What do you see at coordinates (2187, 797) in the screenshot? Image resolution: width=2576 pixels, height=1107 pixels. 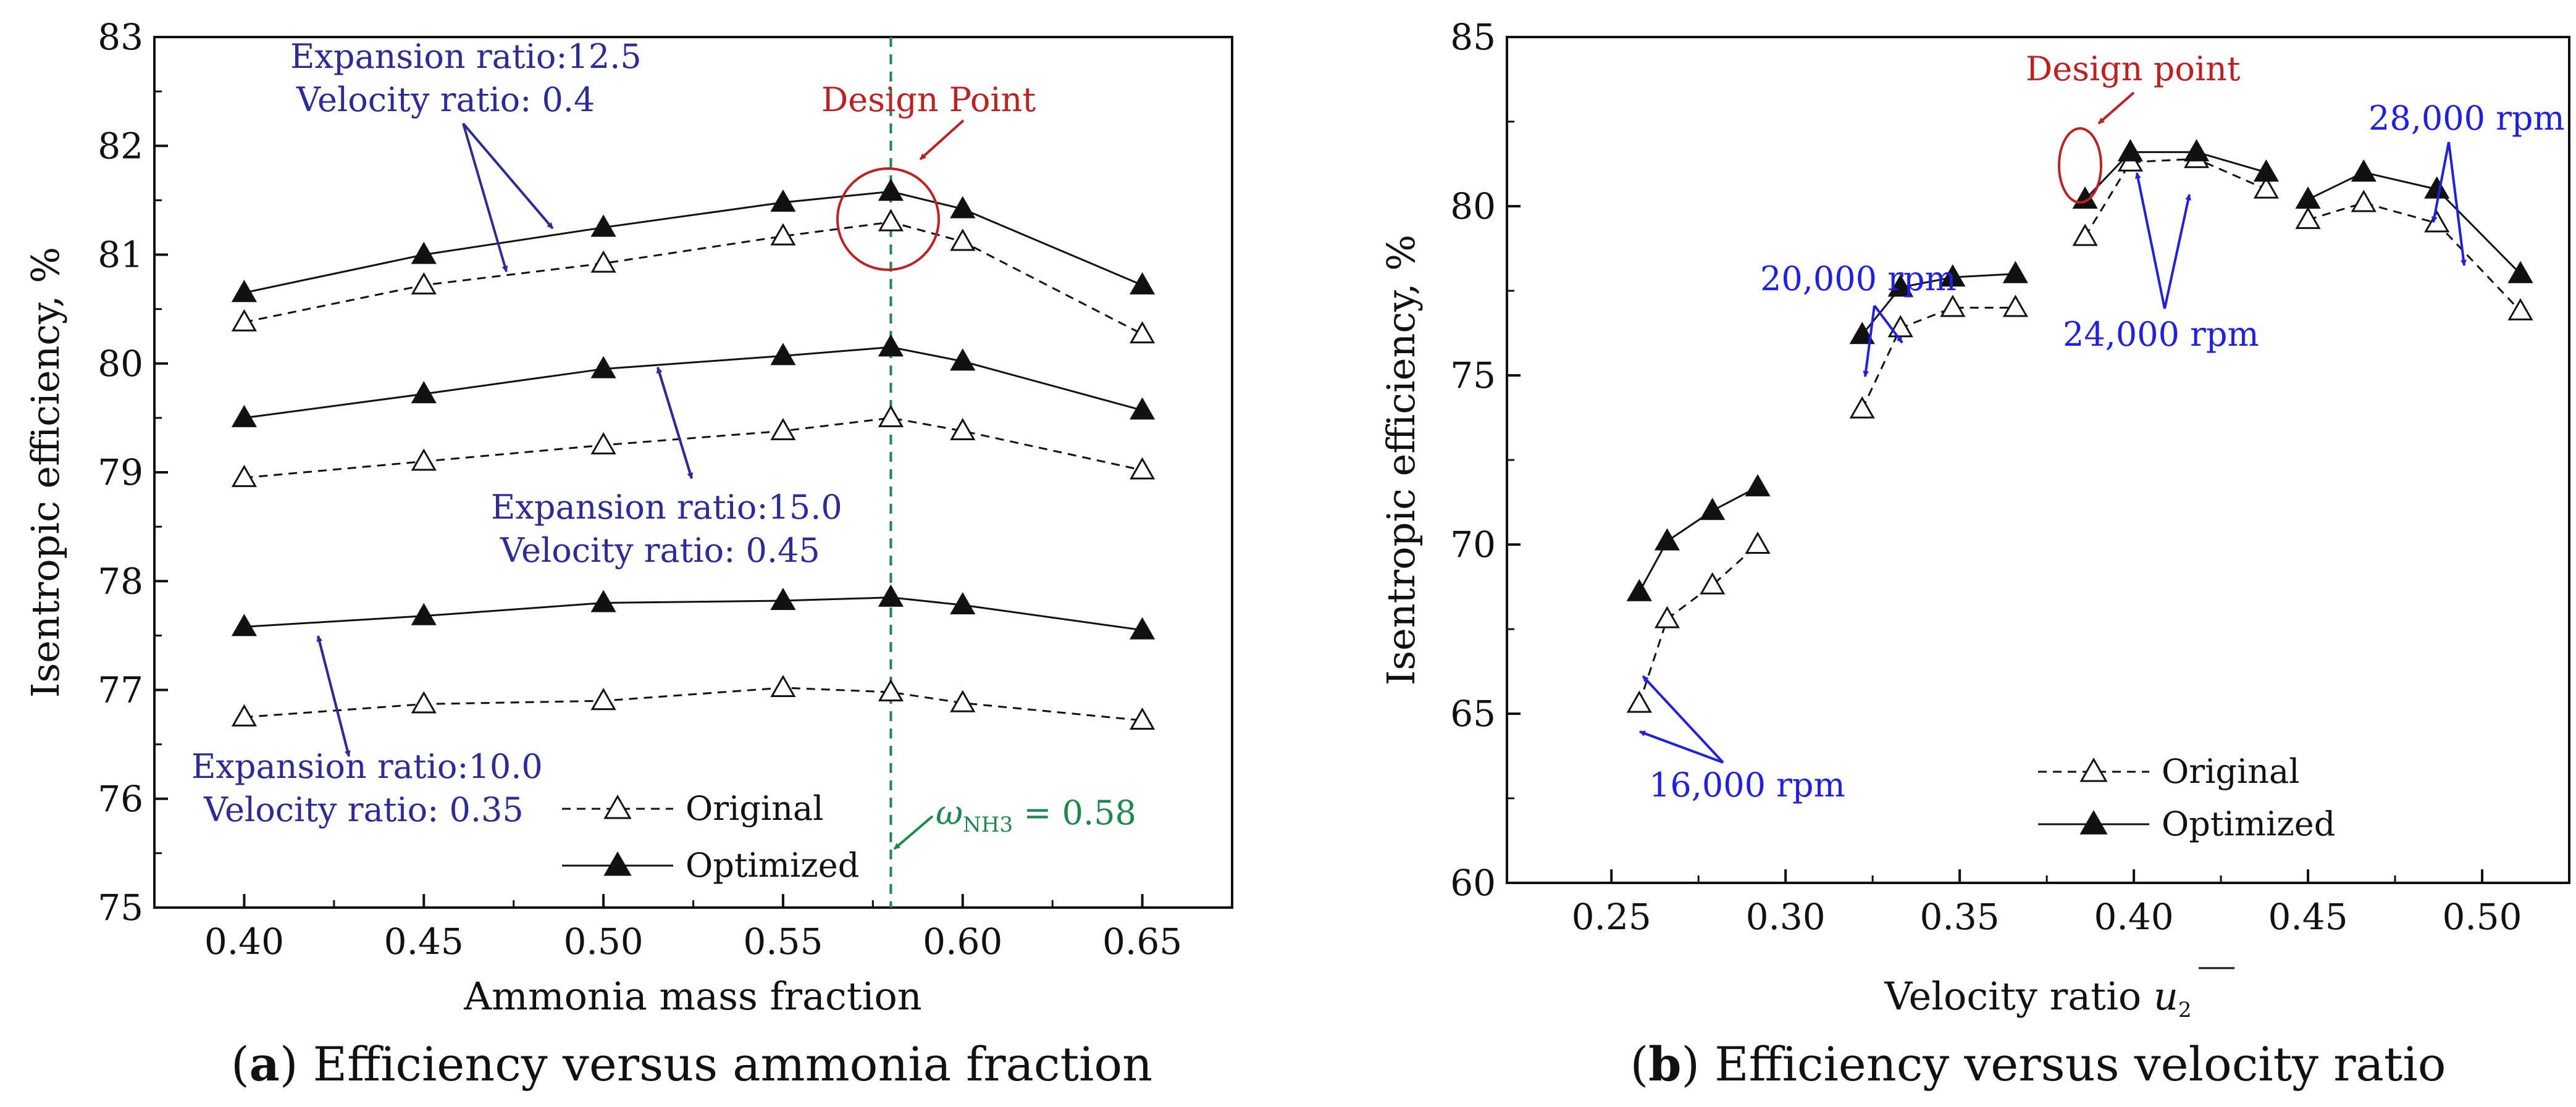 I see `panel-b-legend: Original Optimized` at bounding box center [2187, 797].